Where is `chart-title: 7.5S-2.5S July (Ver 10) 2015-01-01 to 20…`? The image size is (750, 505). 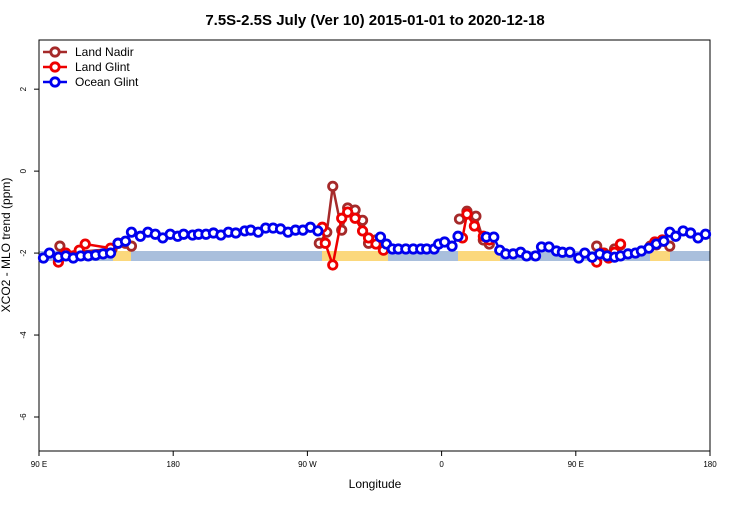
chart-title: 7.5S-2.5S July (Ver 10) 2015-01-01 to 20… is located at coordinates (374, 20).